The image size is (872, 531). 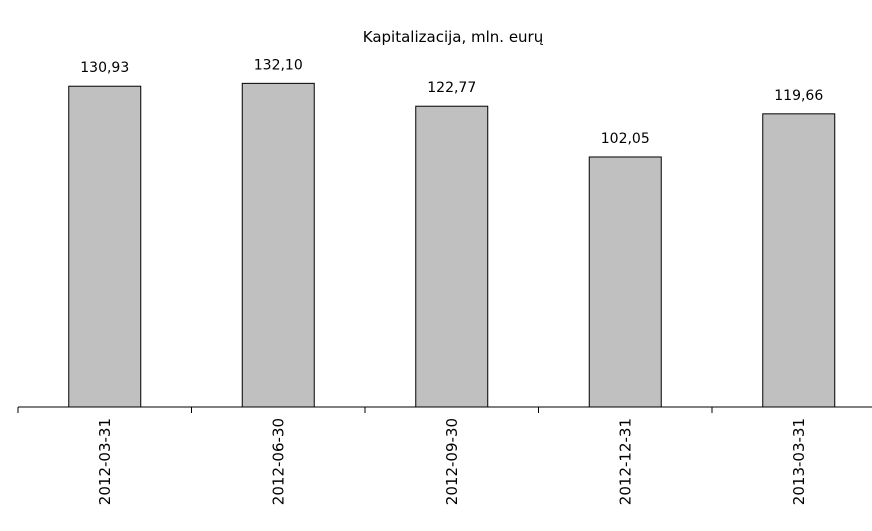 I want to click on data-label: 102,05, so click(x=625, y=139).